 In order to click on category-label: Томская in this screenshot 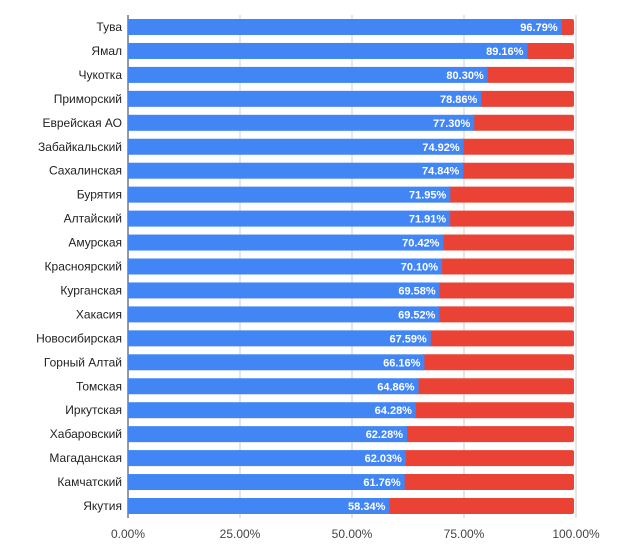, I will do `click(99, 386)`.